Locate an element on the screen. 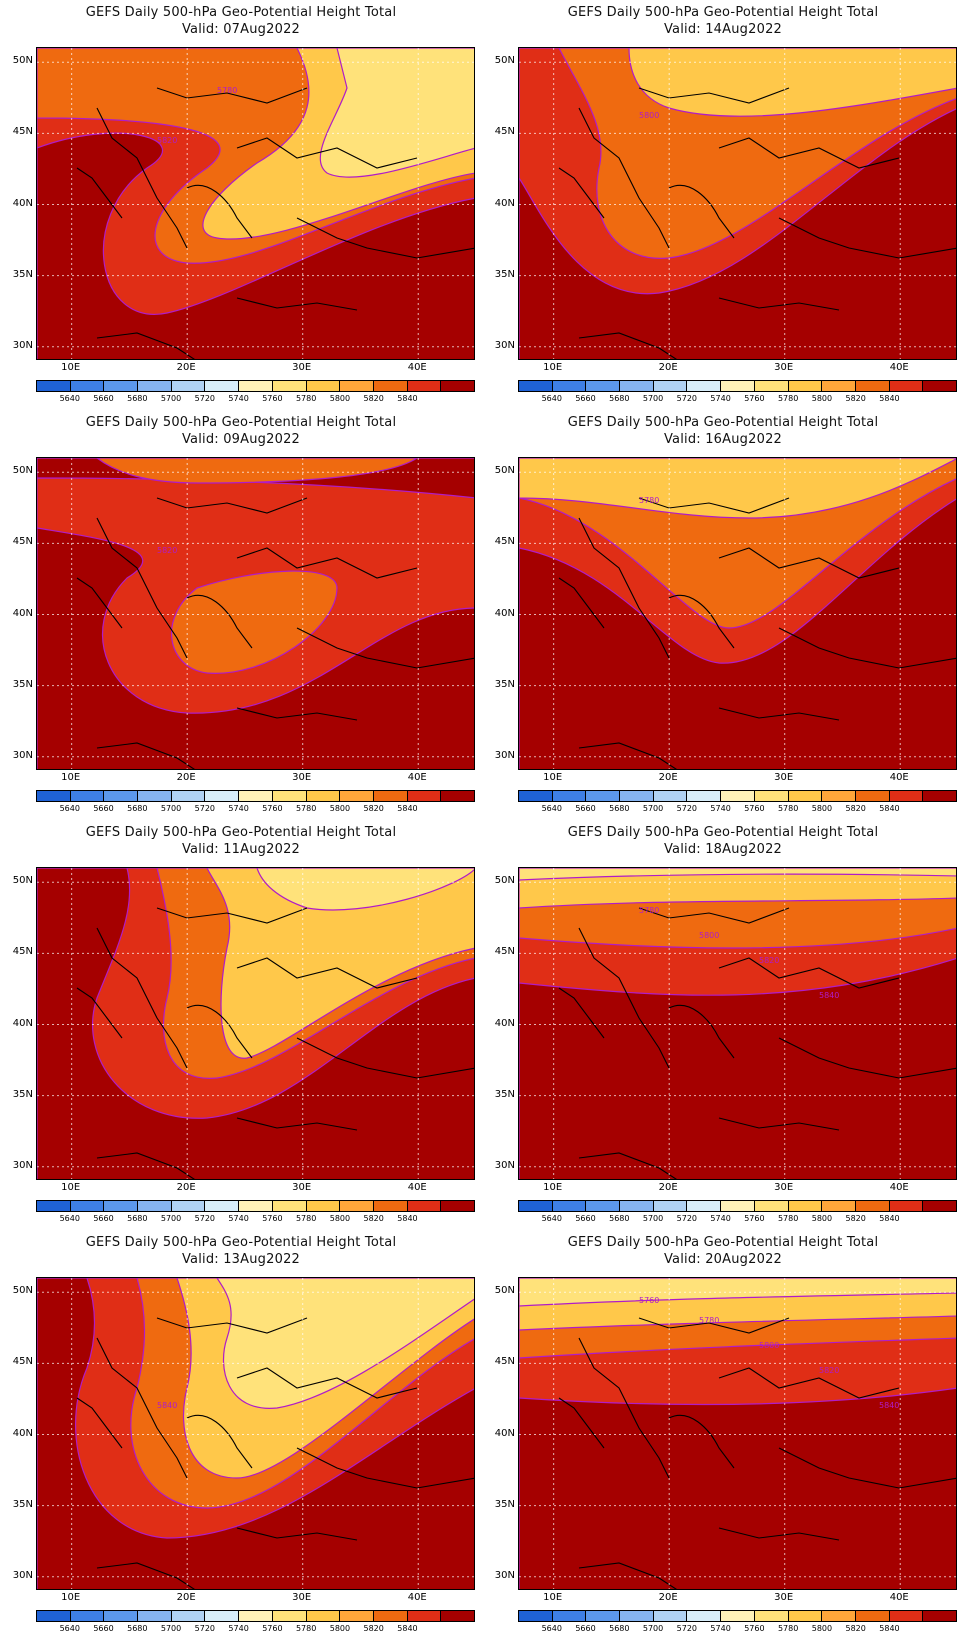  latitude-label: 35N is located at coordinates (504, 274).